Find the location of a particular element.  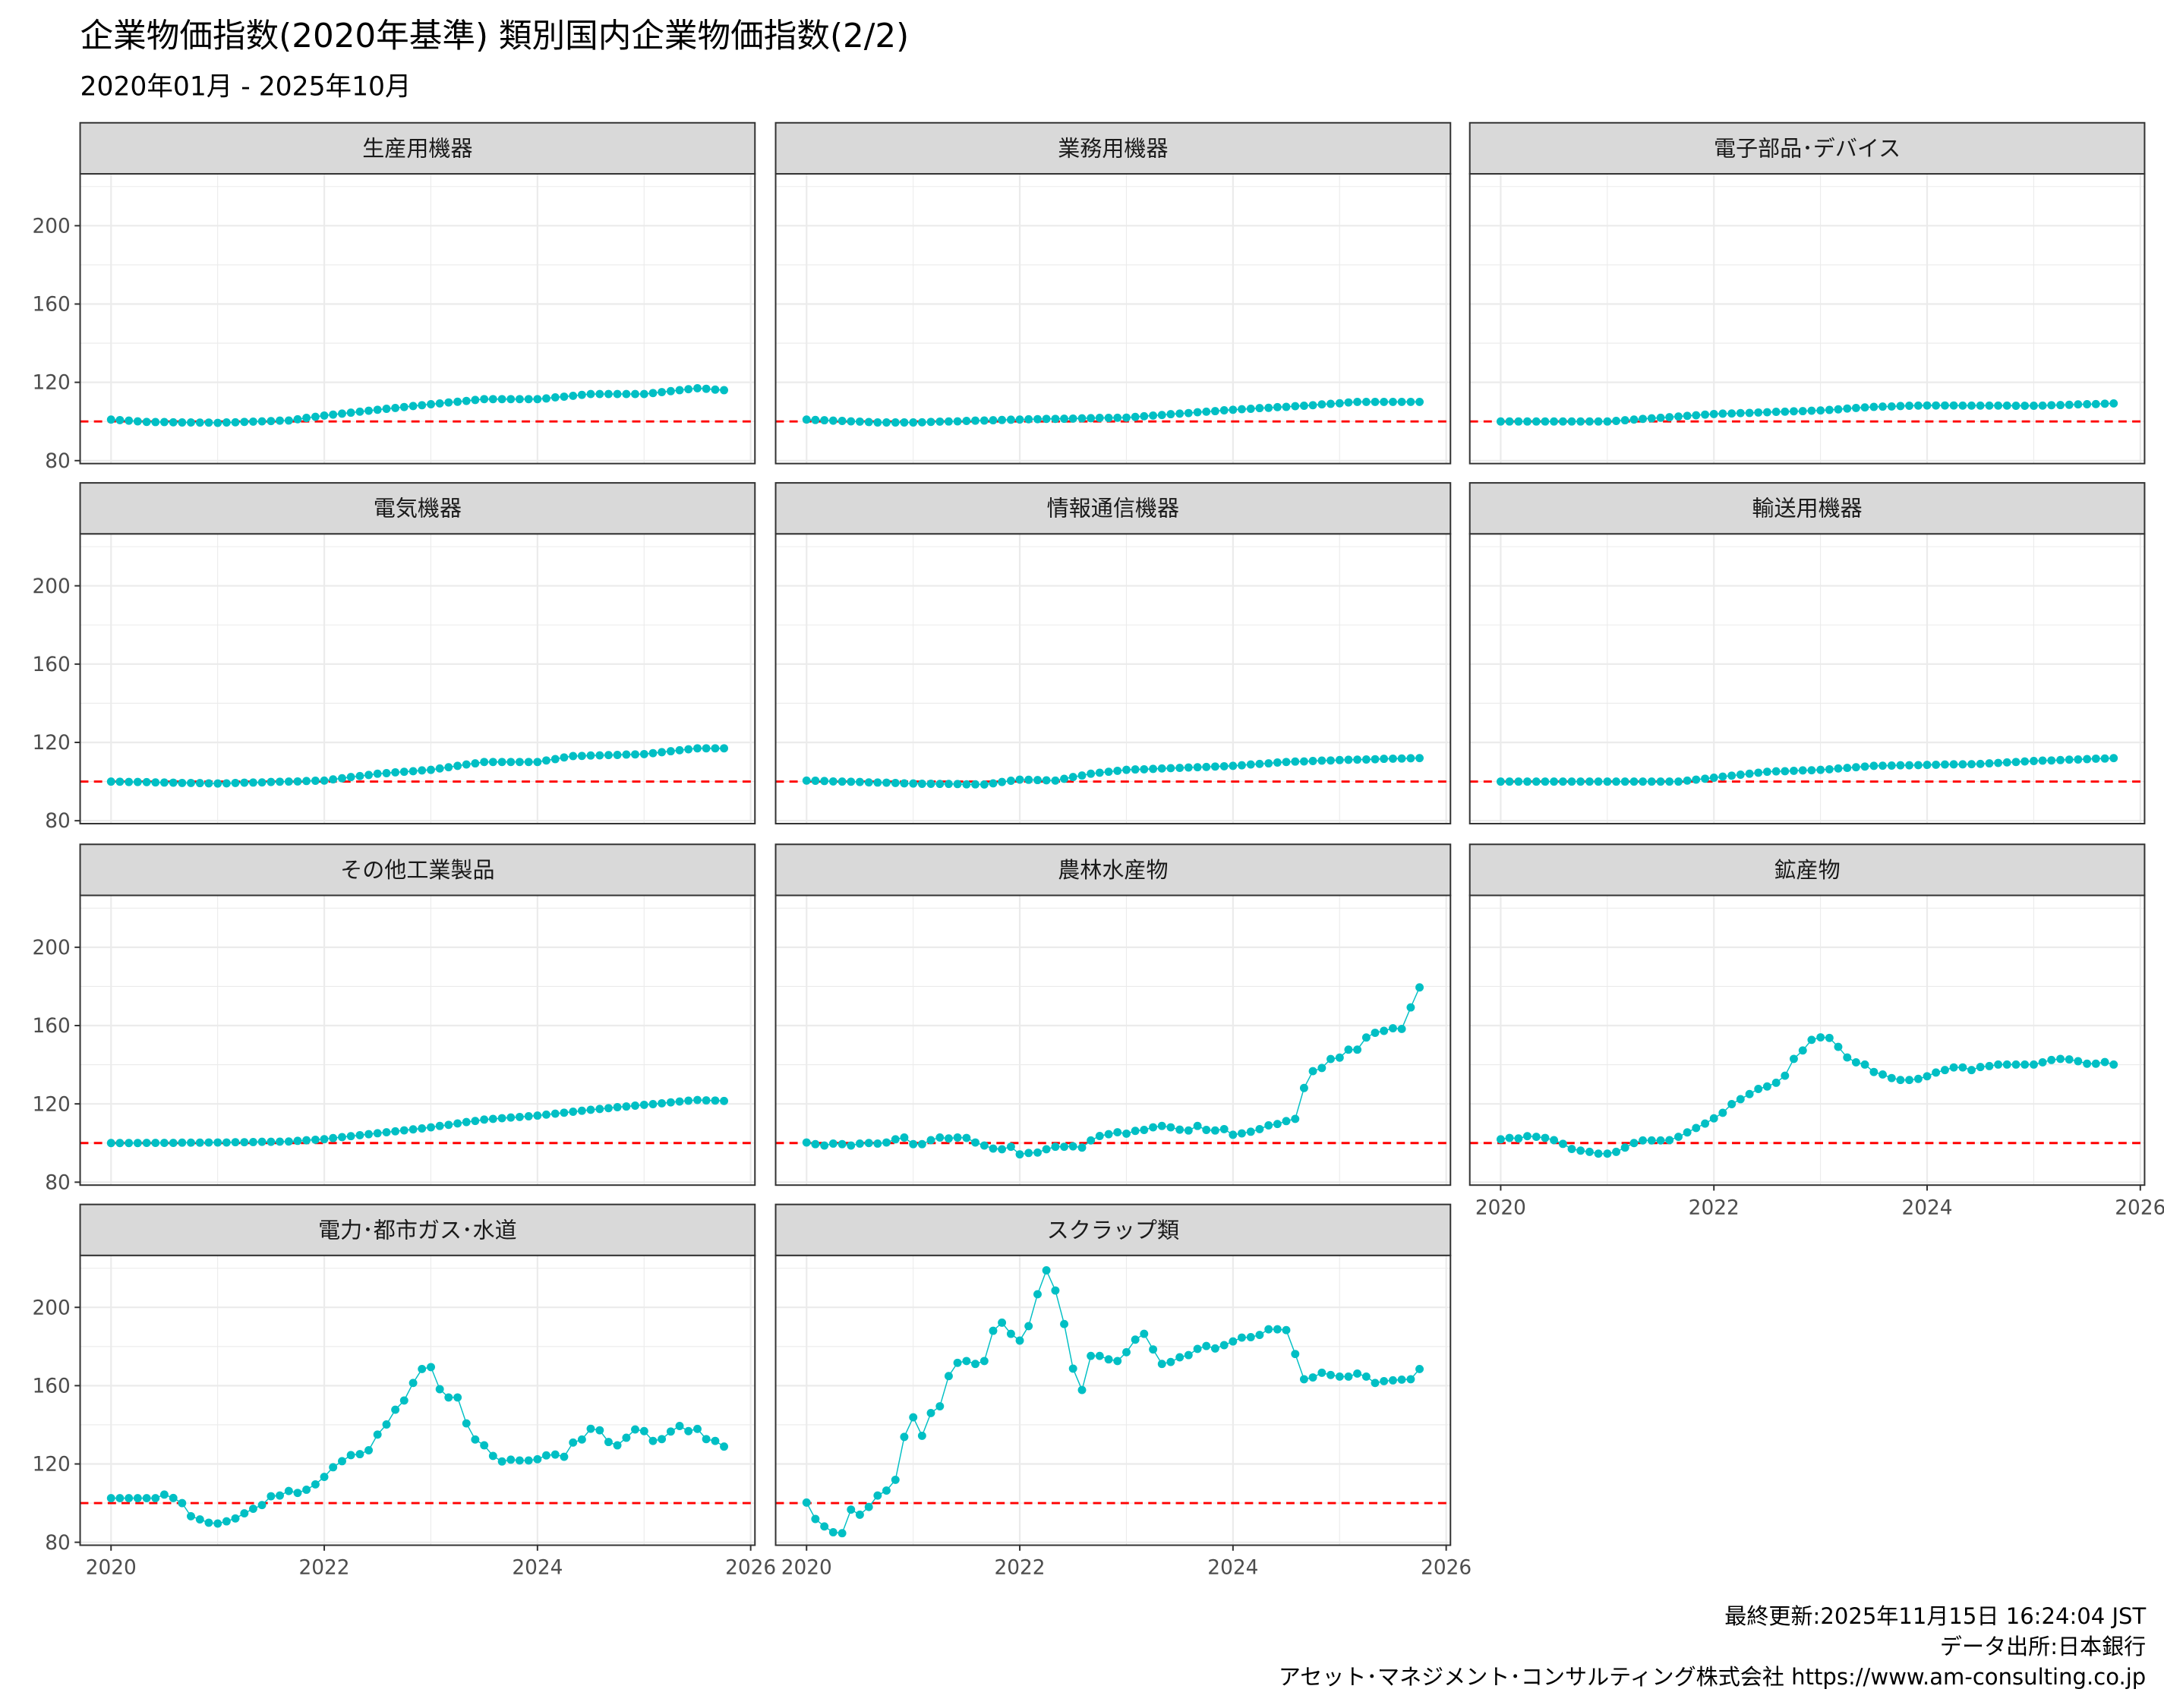

facet-strip-label: 輸送用機器 is located at coordinates (1807, 509).